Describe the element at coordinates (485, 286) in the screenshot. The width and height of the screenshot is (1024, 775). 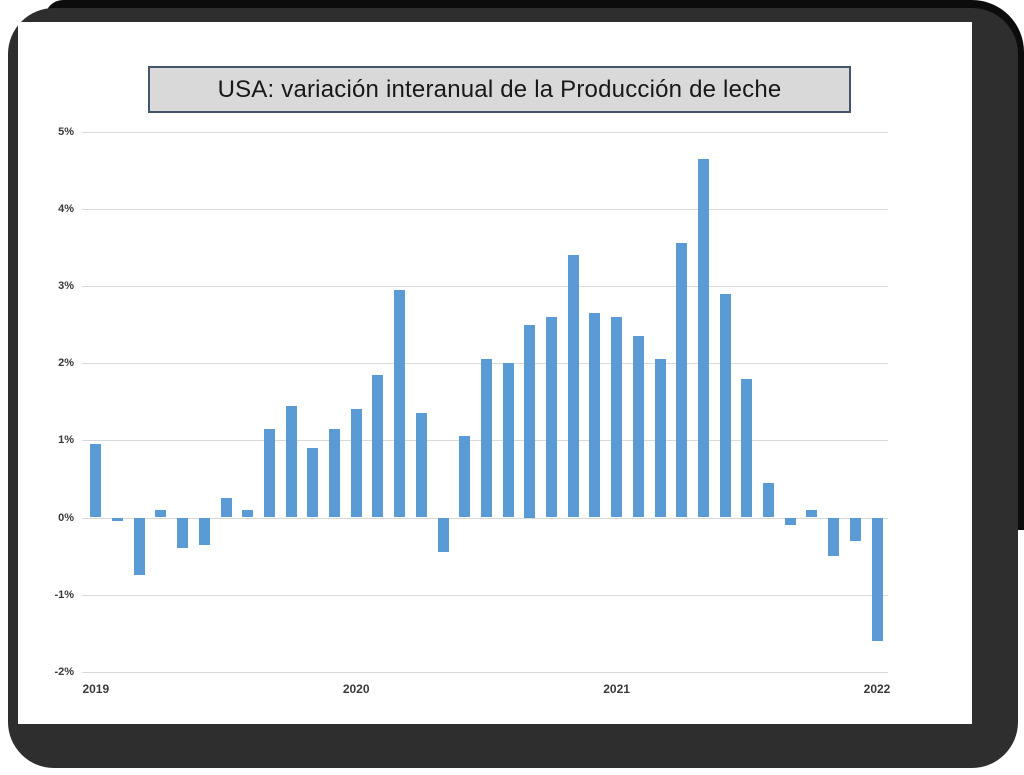
I see `gridline-3%` at that location.